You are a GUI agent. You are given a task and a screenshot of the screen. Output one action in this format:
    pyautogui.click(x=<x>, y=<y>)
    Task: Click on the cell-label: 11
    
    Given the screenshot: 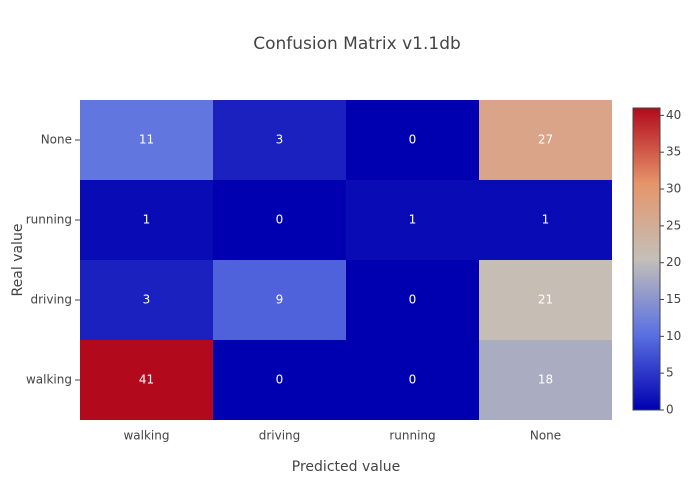 What is the action you would take?
    pyautogui.click(x=146, y=140)
    